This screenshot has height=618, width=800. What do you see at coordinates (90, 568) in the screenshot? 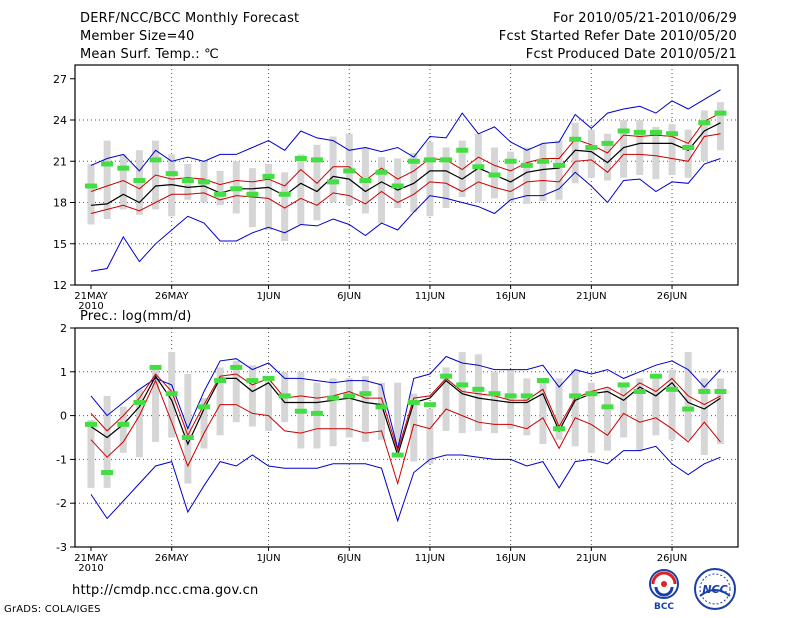
I see `panel2-year-label: 2010` at bounding box center [90, 568].